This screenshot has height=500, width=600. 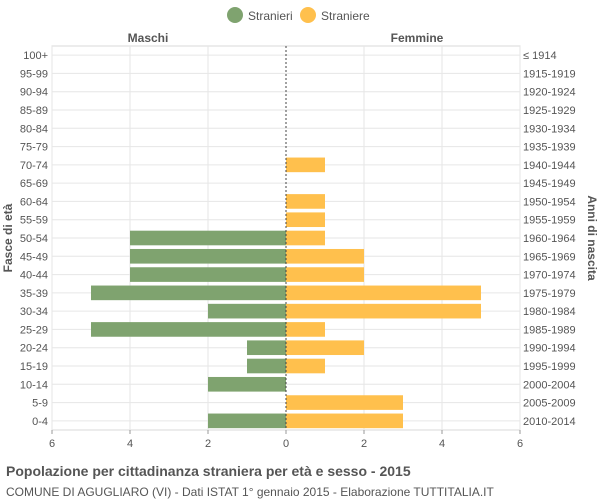 What do you see at coordinates (34, 367) in the screenshot?
I see `age-group-label: 15-19` at bounding box center [34, 367].